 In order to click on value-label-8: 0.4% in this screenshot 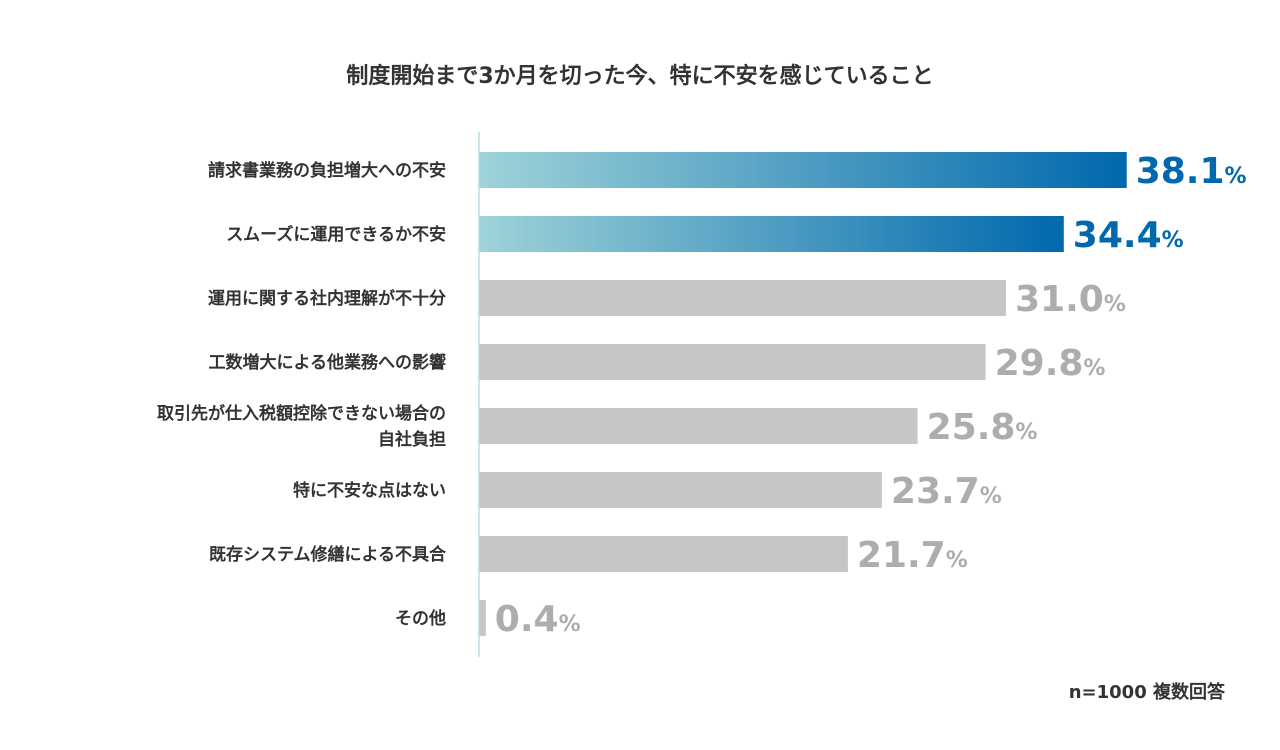, I will do `click(538, 619)`.